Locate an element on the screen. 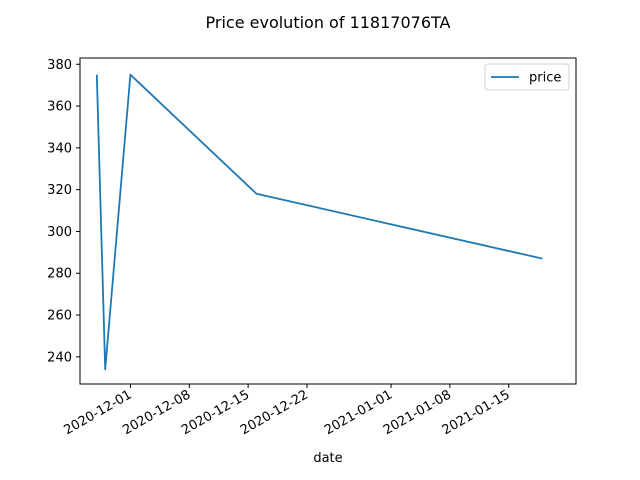 This screenshot has width=640, height=480. y-tick-label: 380 is located at coordinates (59, 65).